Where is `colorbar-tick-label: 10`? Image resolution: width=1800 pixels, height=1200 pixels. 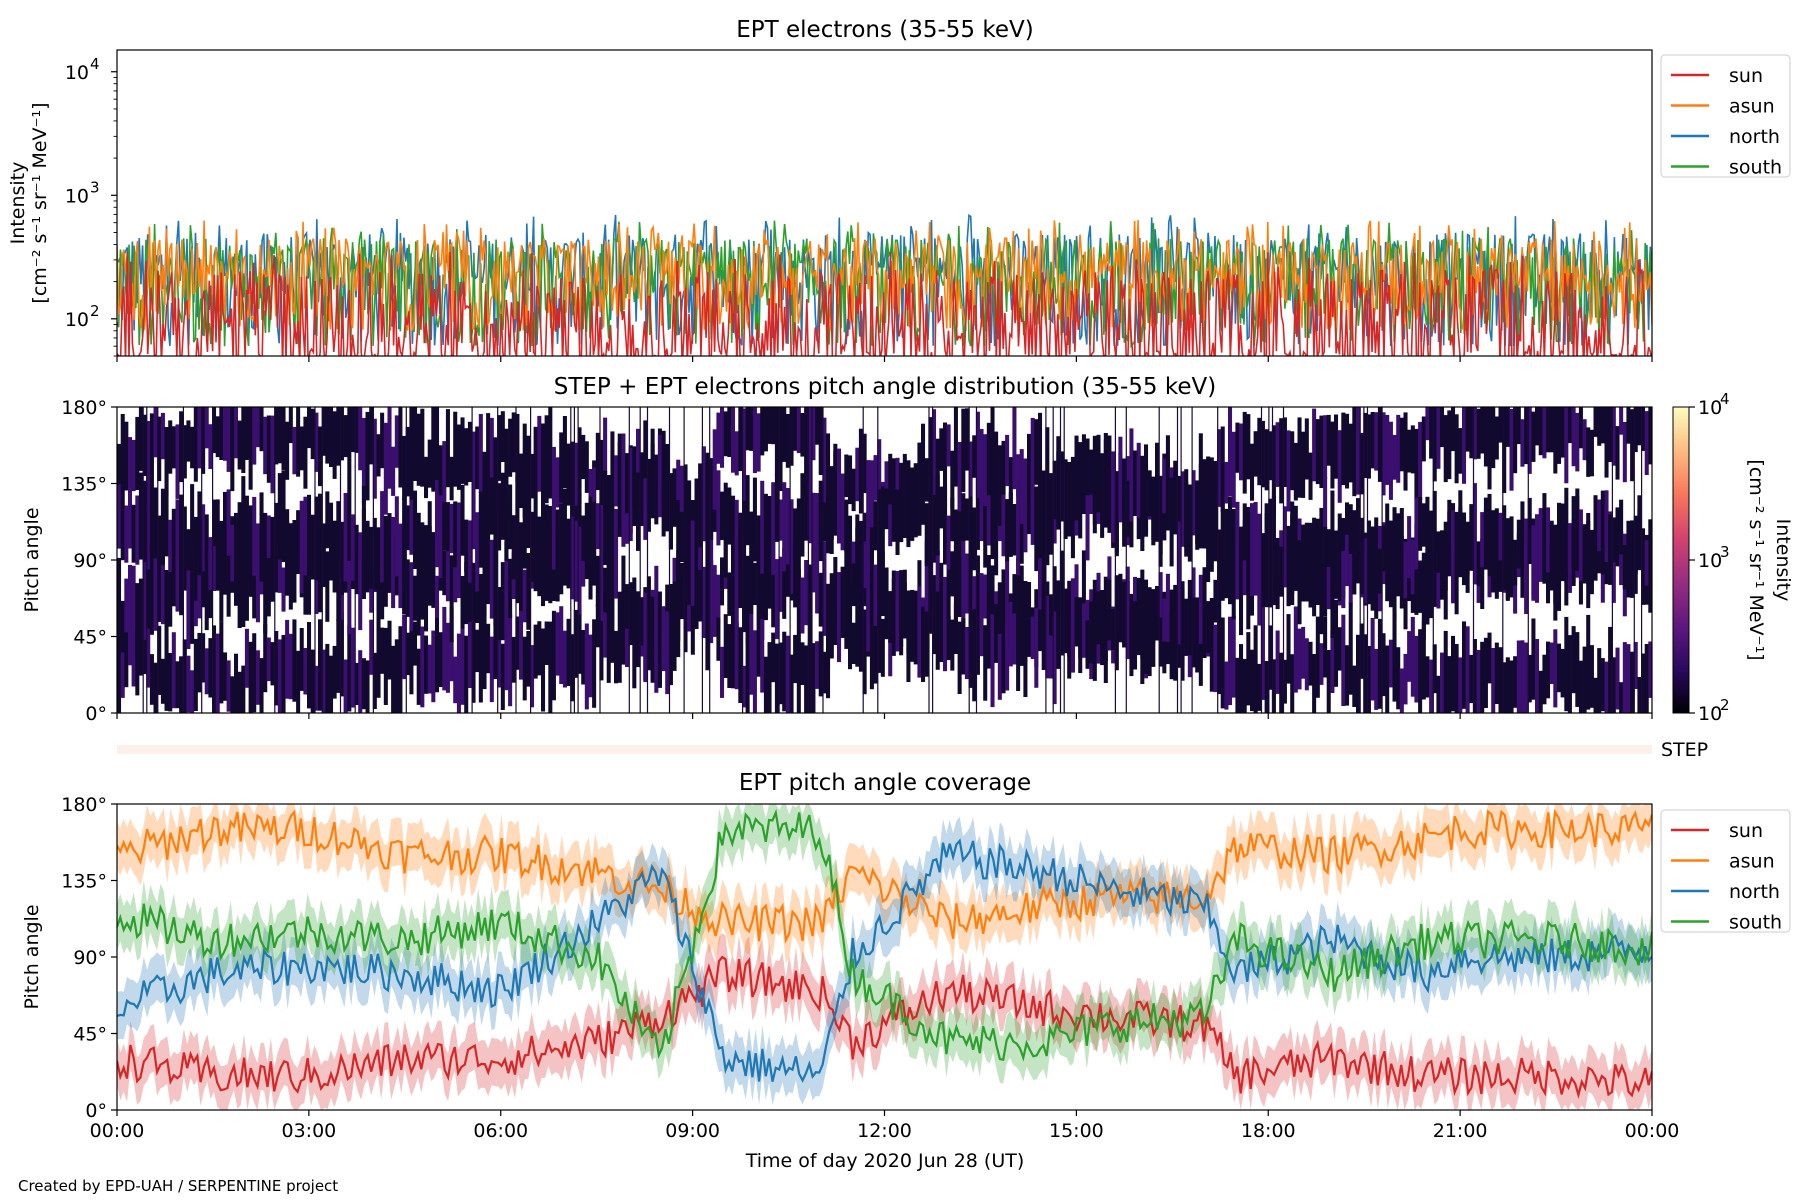
colorbar-tick-label: 10 is located at coordinates (1710, 714).